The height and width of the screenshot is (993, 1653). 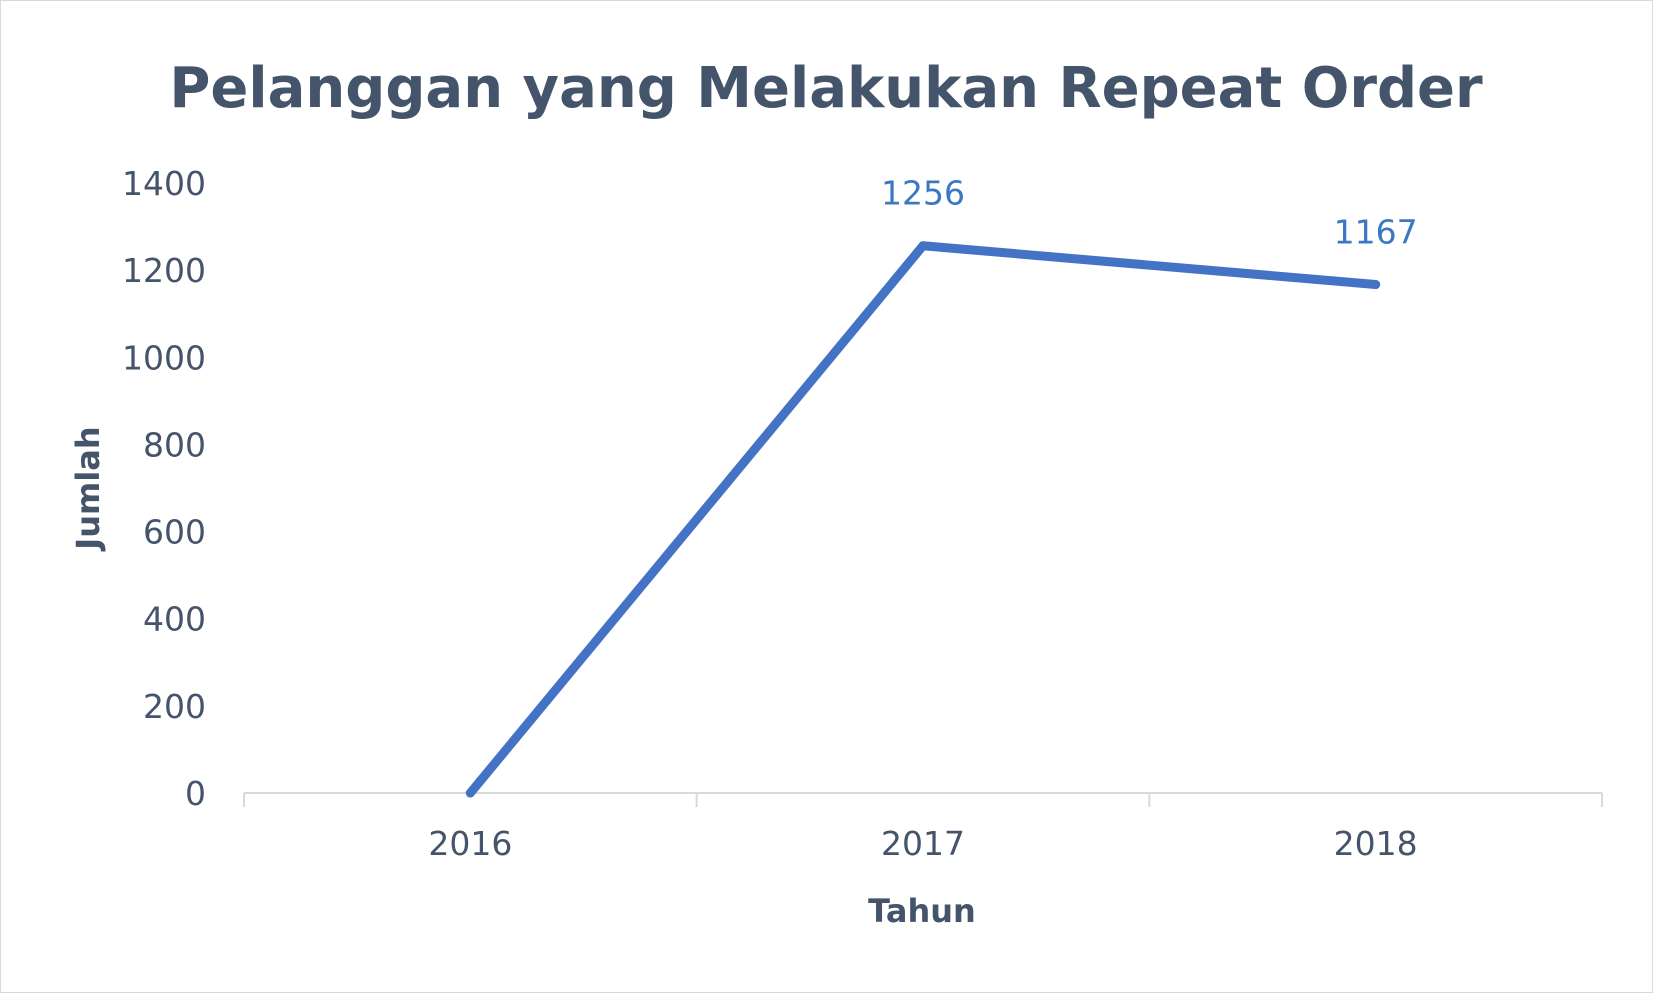 I want to click on y-tick-label: 0, so click(x=195, y=793).